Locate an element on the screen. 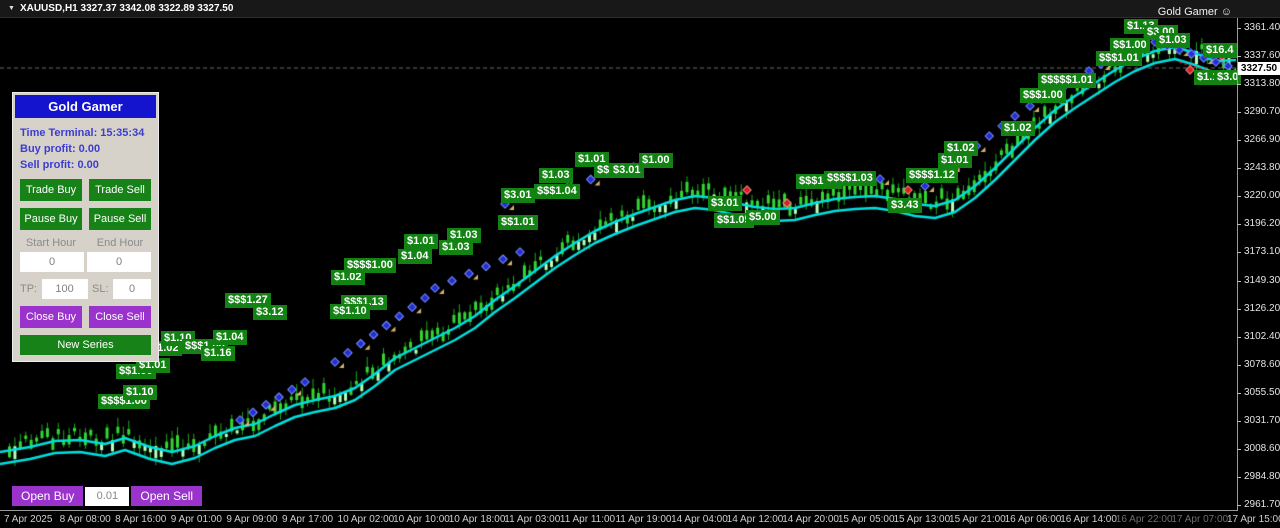 The height and width of the screenshot is (528, 1280). time-axis-label: 8 Apr 08:00 is located at coordinates (85, 519).